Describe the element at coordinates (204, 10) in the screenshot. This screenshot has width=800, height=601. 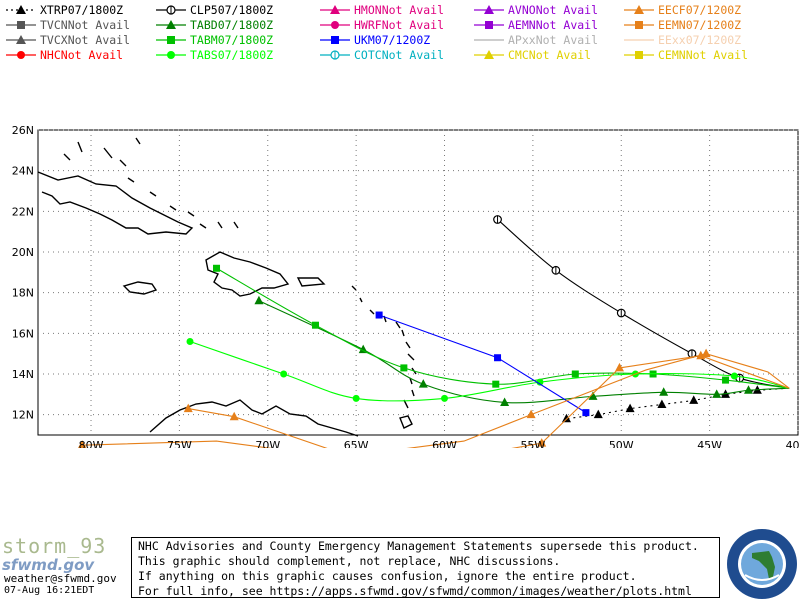
I see `legend-label: CLP5` at that location.